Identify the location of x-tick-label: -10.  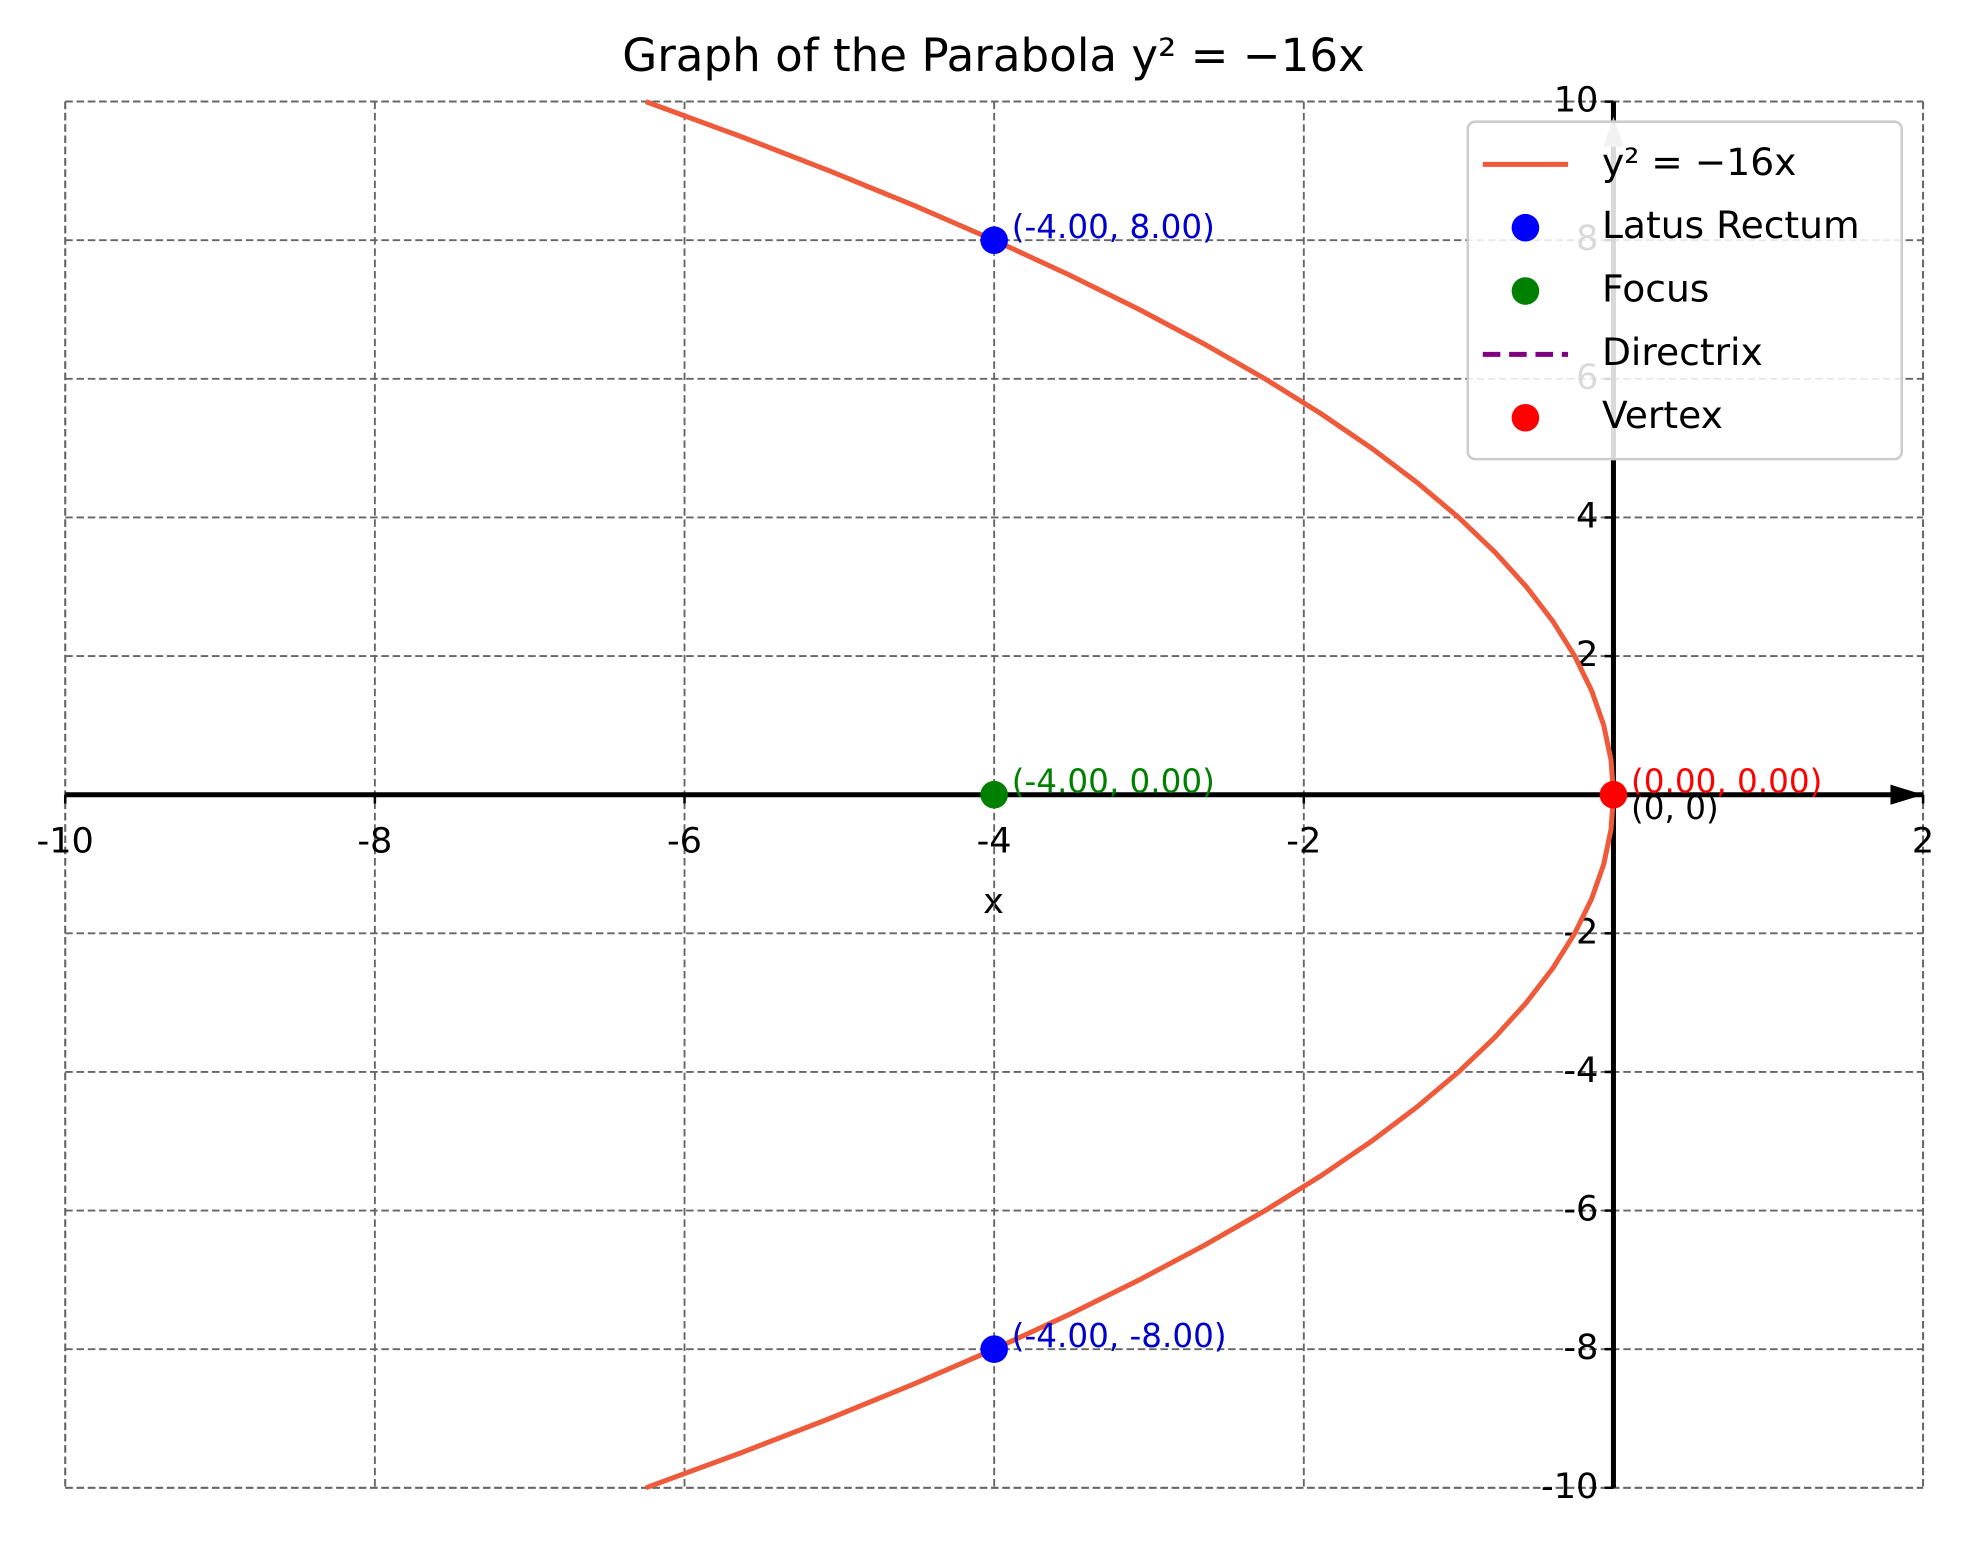
(65, 840).